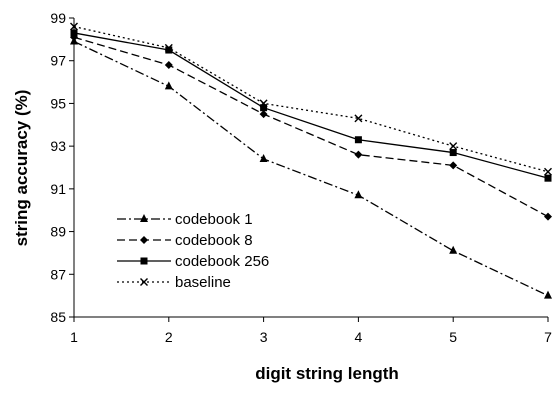 This screenshot has width=552, height=393. What do you see at coordinates (58, 146) in the screenshot?
I see `y-tick-label: 93` at bounding box center [58, 146].